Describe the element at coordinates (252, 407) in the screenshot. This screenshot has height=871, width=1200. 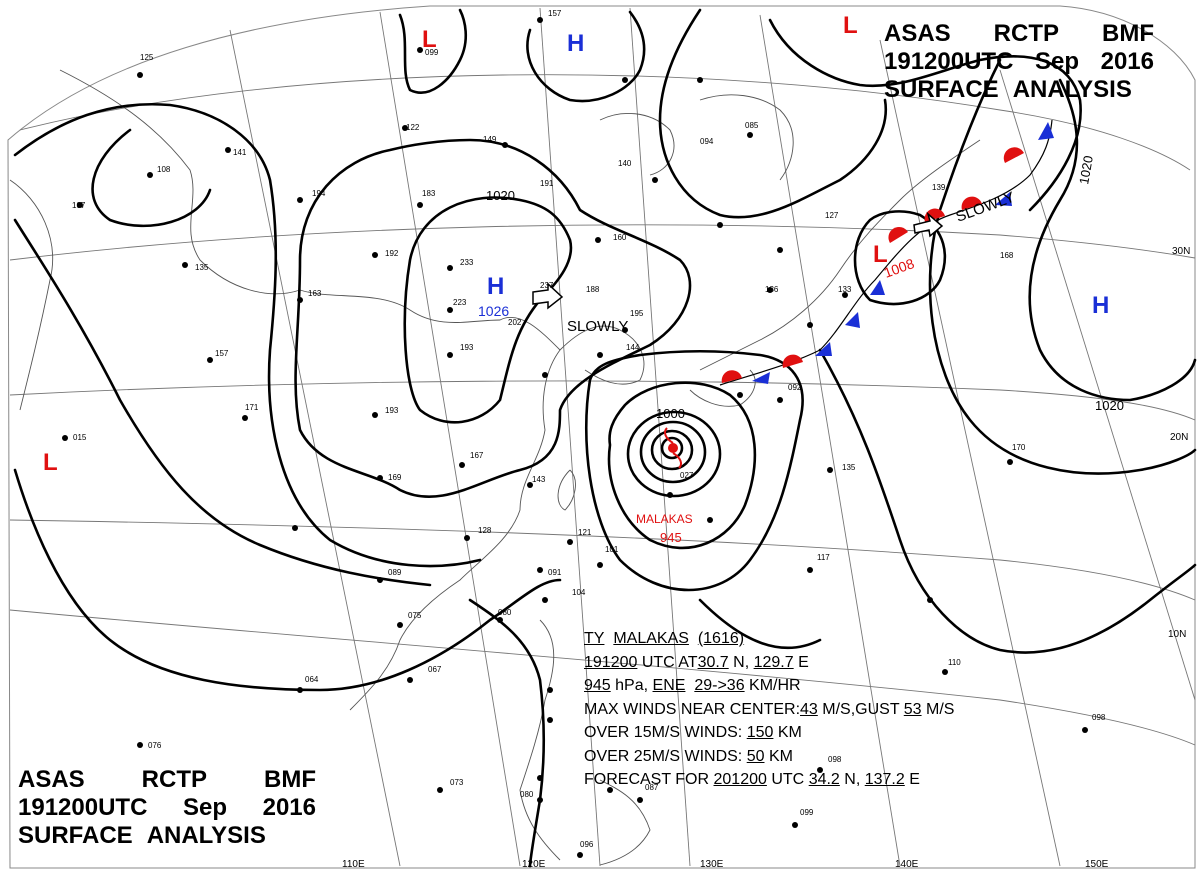
I see `svg-text: 171` at that location.